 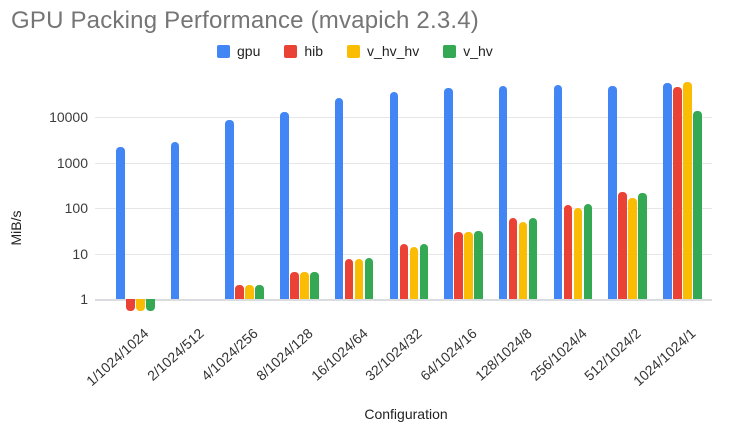 What do you see at coordinates (80, 253) in the screenshot?
I see `y-tick-label: 10` at bounding box center [80, 253].